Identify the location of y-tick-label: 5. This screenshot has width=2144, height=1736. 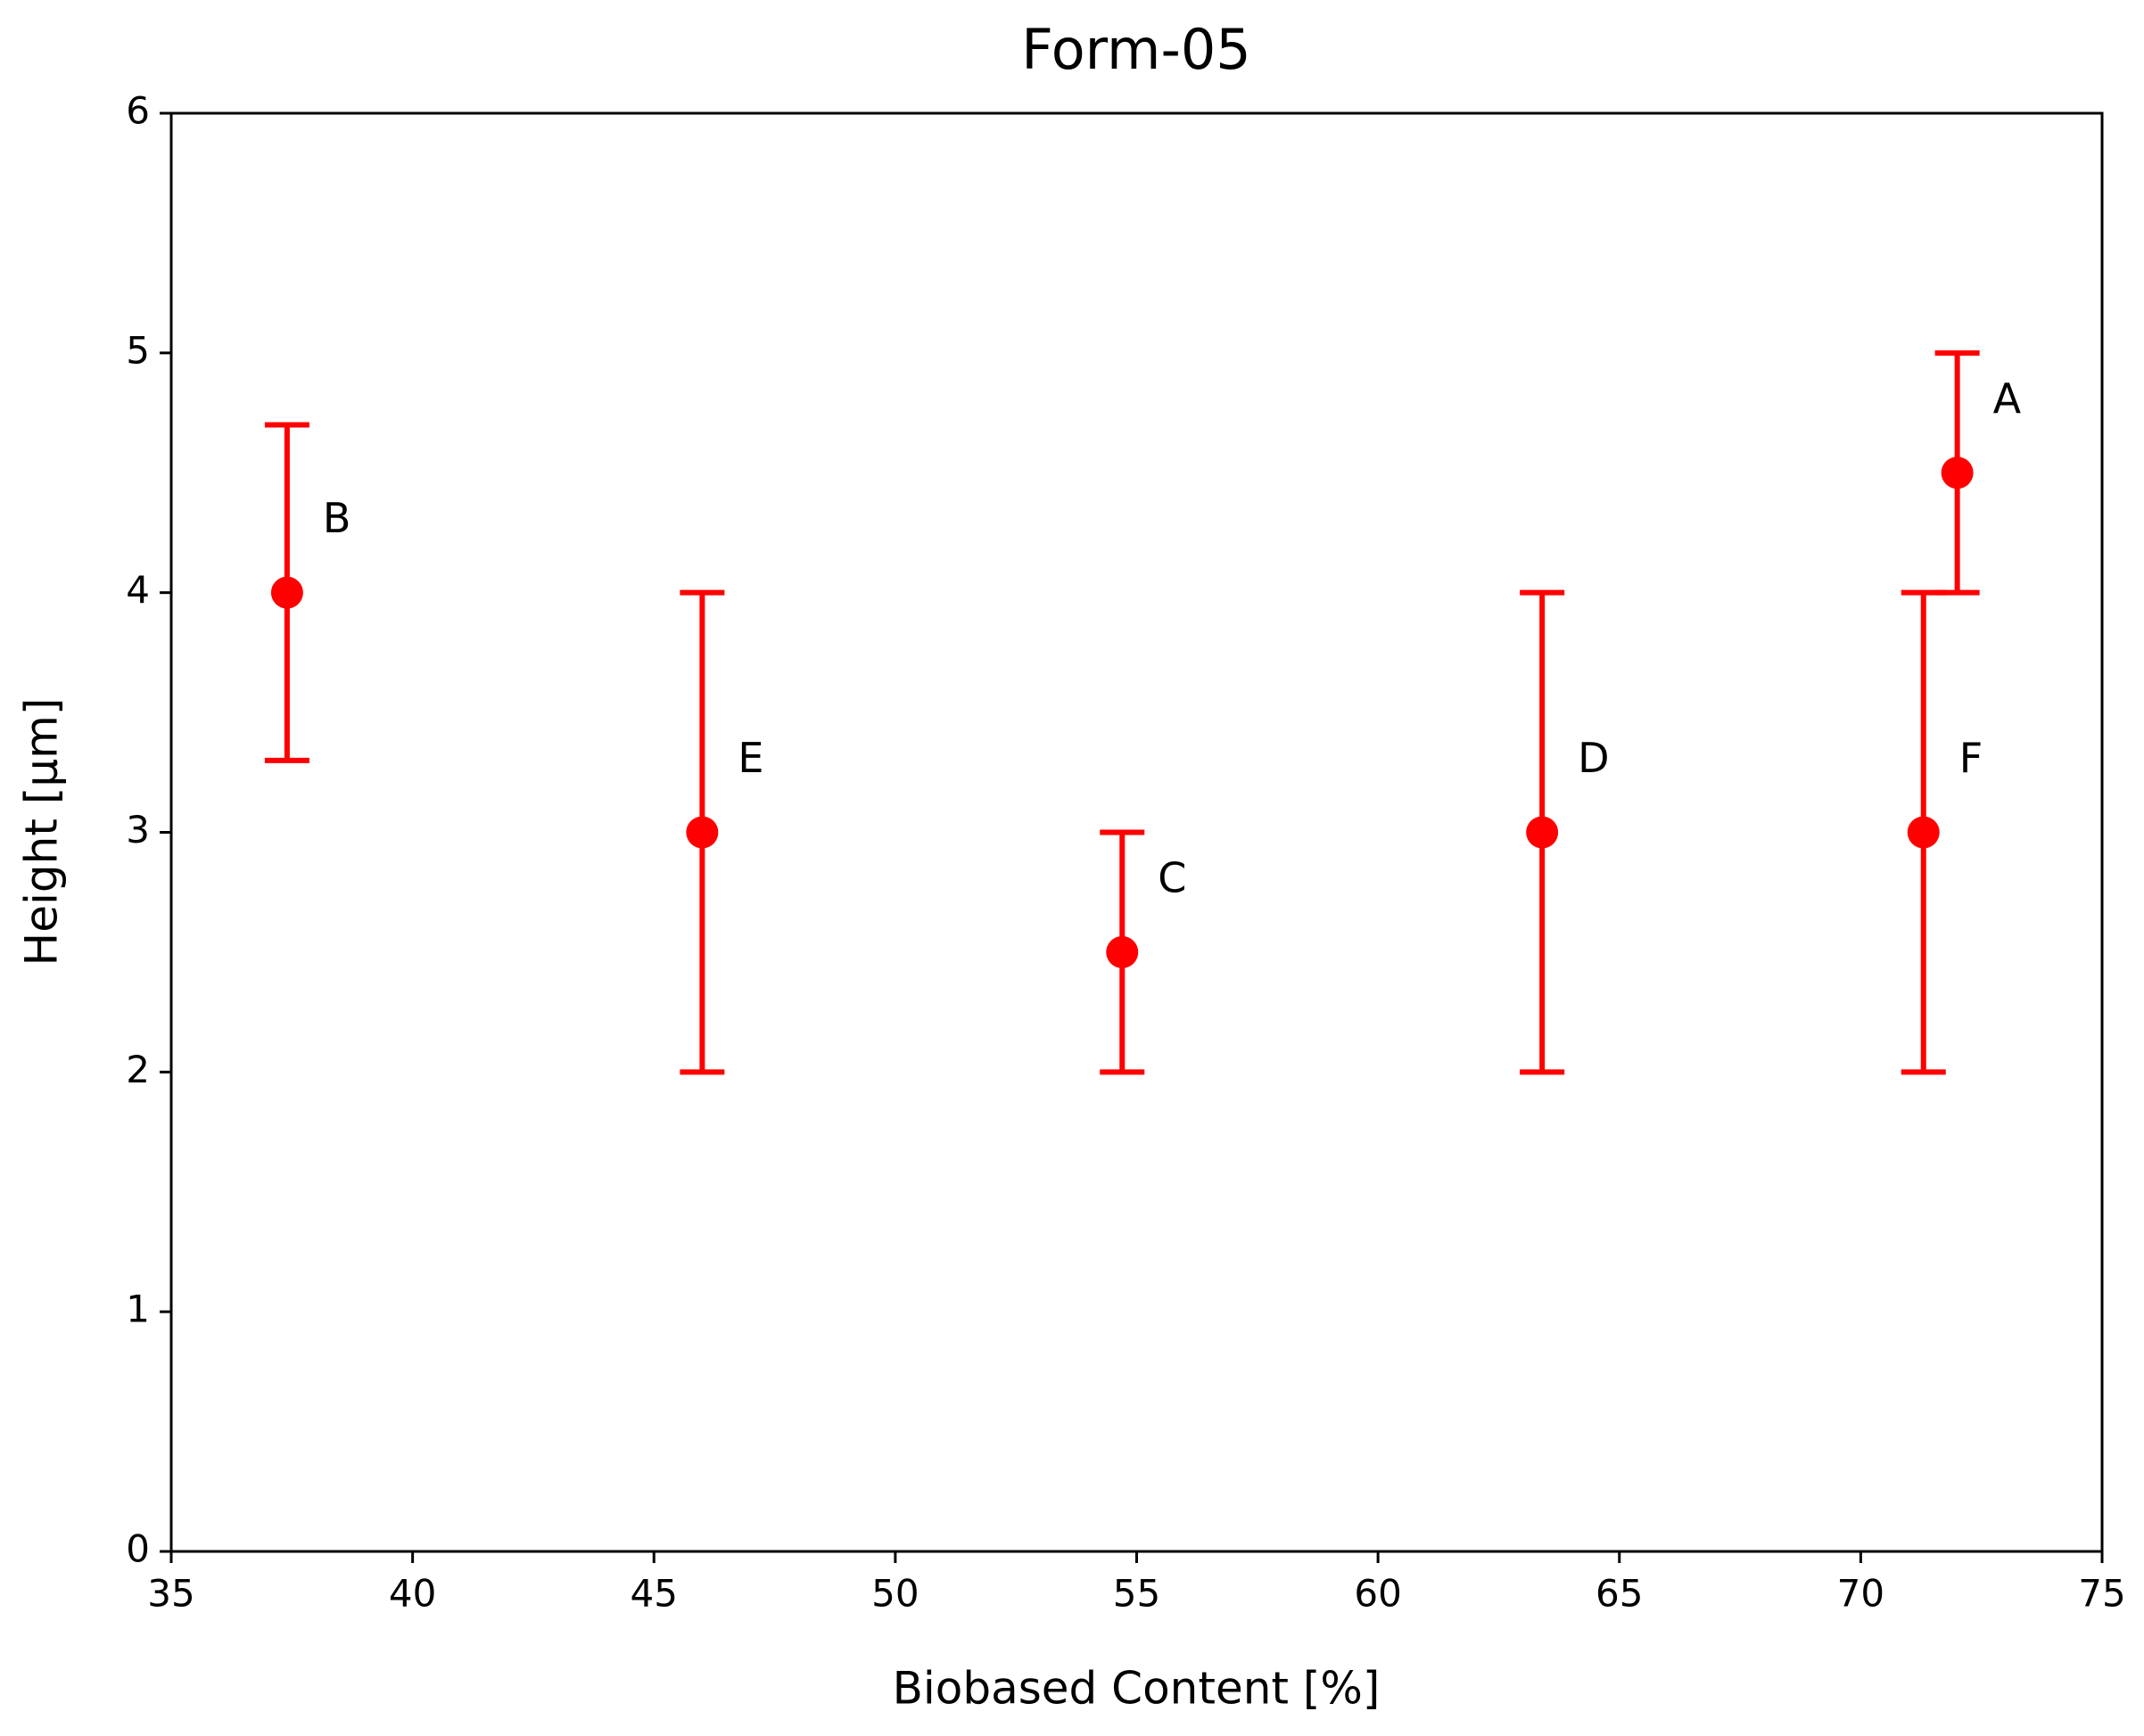
(138, 350).